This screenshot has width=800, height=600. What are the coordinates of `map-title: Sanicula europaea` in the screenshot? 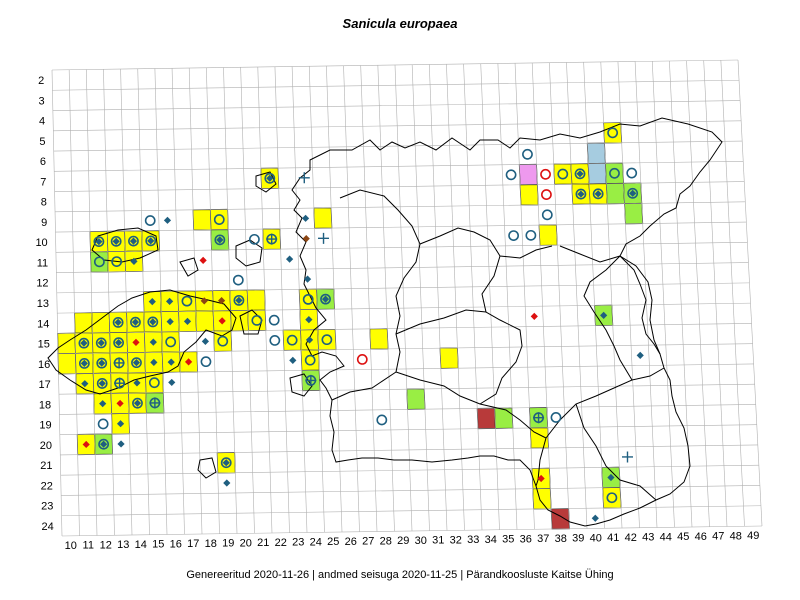 It's located at (400, 23).